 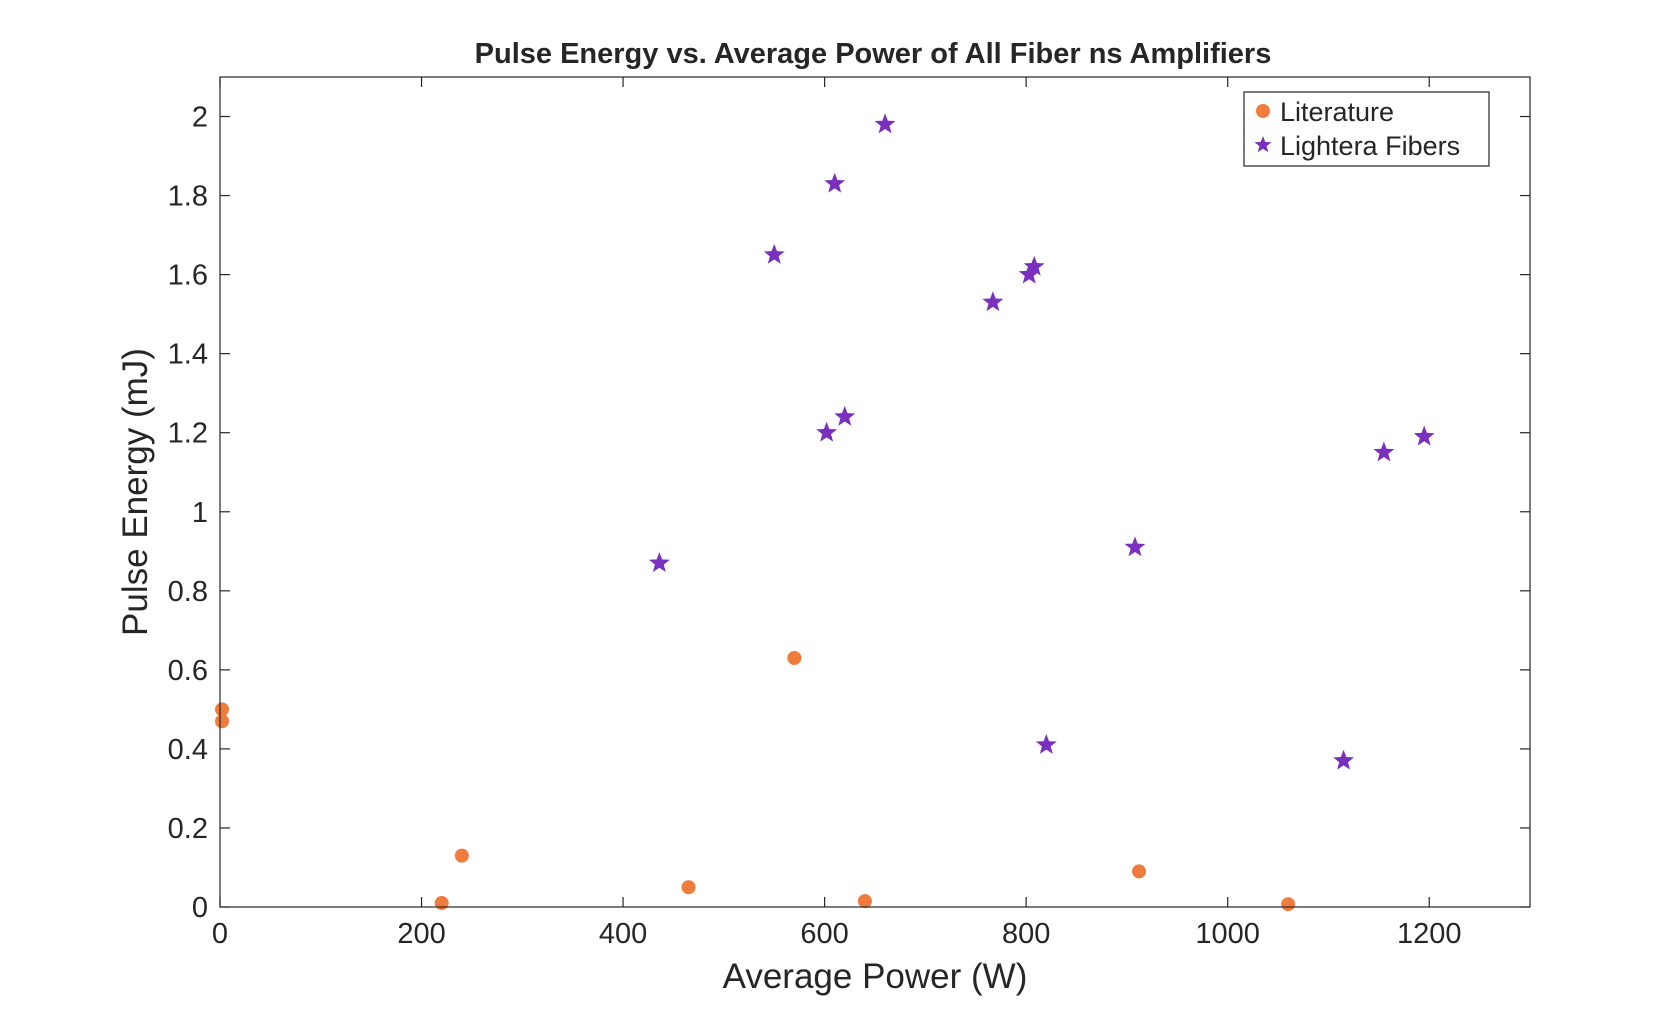 What do you see at coordinates (1370, 146) in the screenshot?
I see `legend-label-lightera-fibers: Lightera Fibers` at bounding box center [1370, 146].